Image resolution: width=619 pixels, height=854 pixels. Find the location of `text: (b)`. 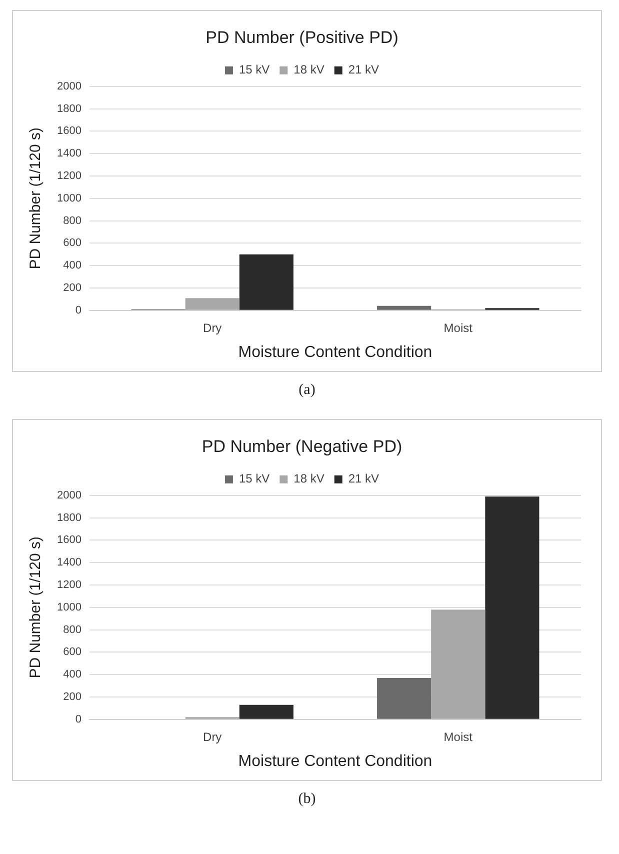

text: (b) is located at coordinates (307, 799).